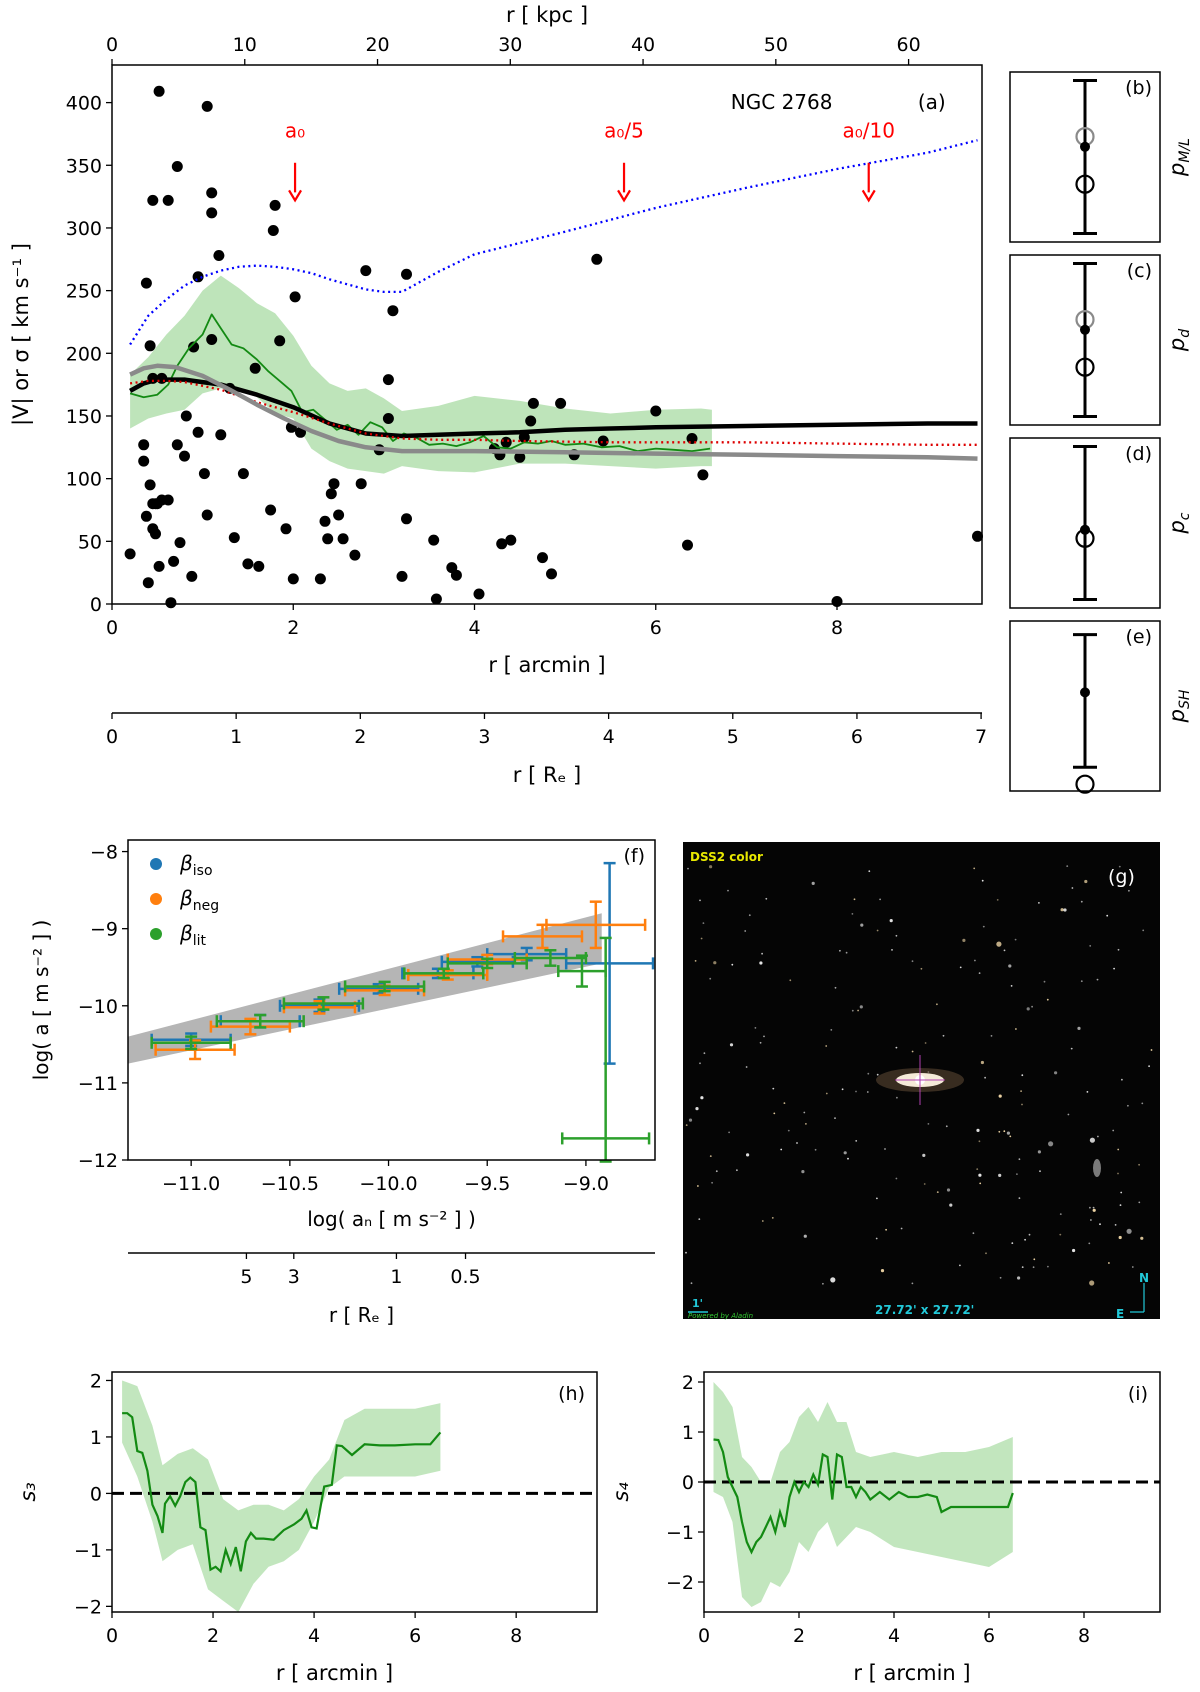 The image size is (1200, 1692). What do you see at coordinates (857, 737) in the screenshot?
I see `secondary-tick-label: 6` at bounding box center [857, 737].